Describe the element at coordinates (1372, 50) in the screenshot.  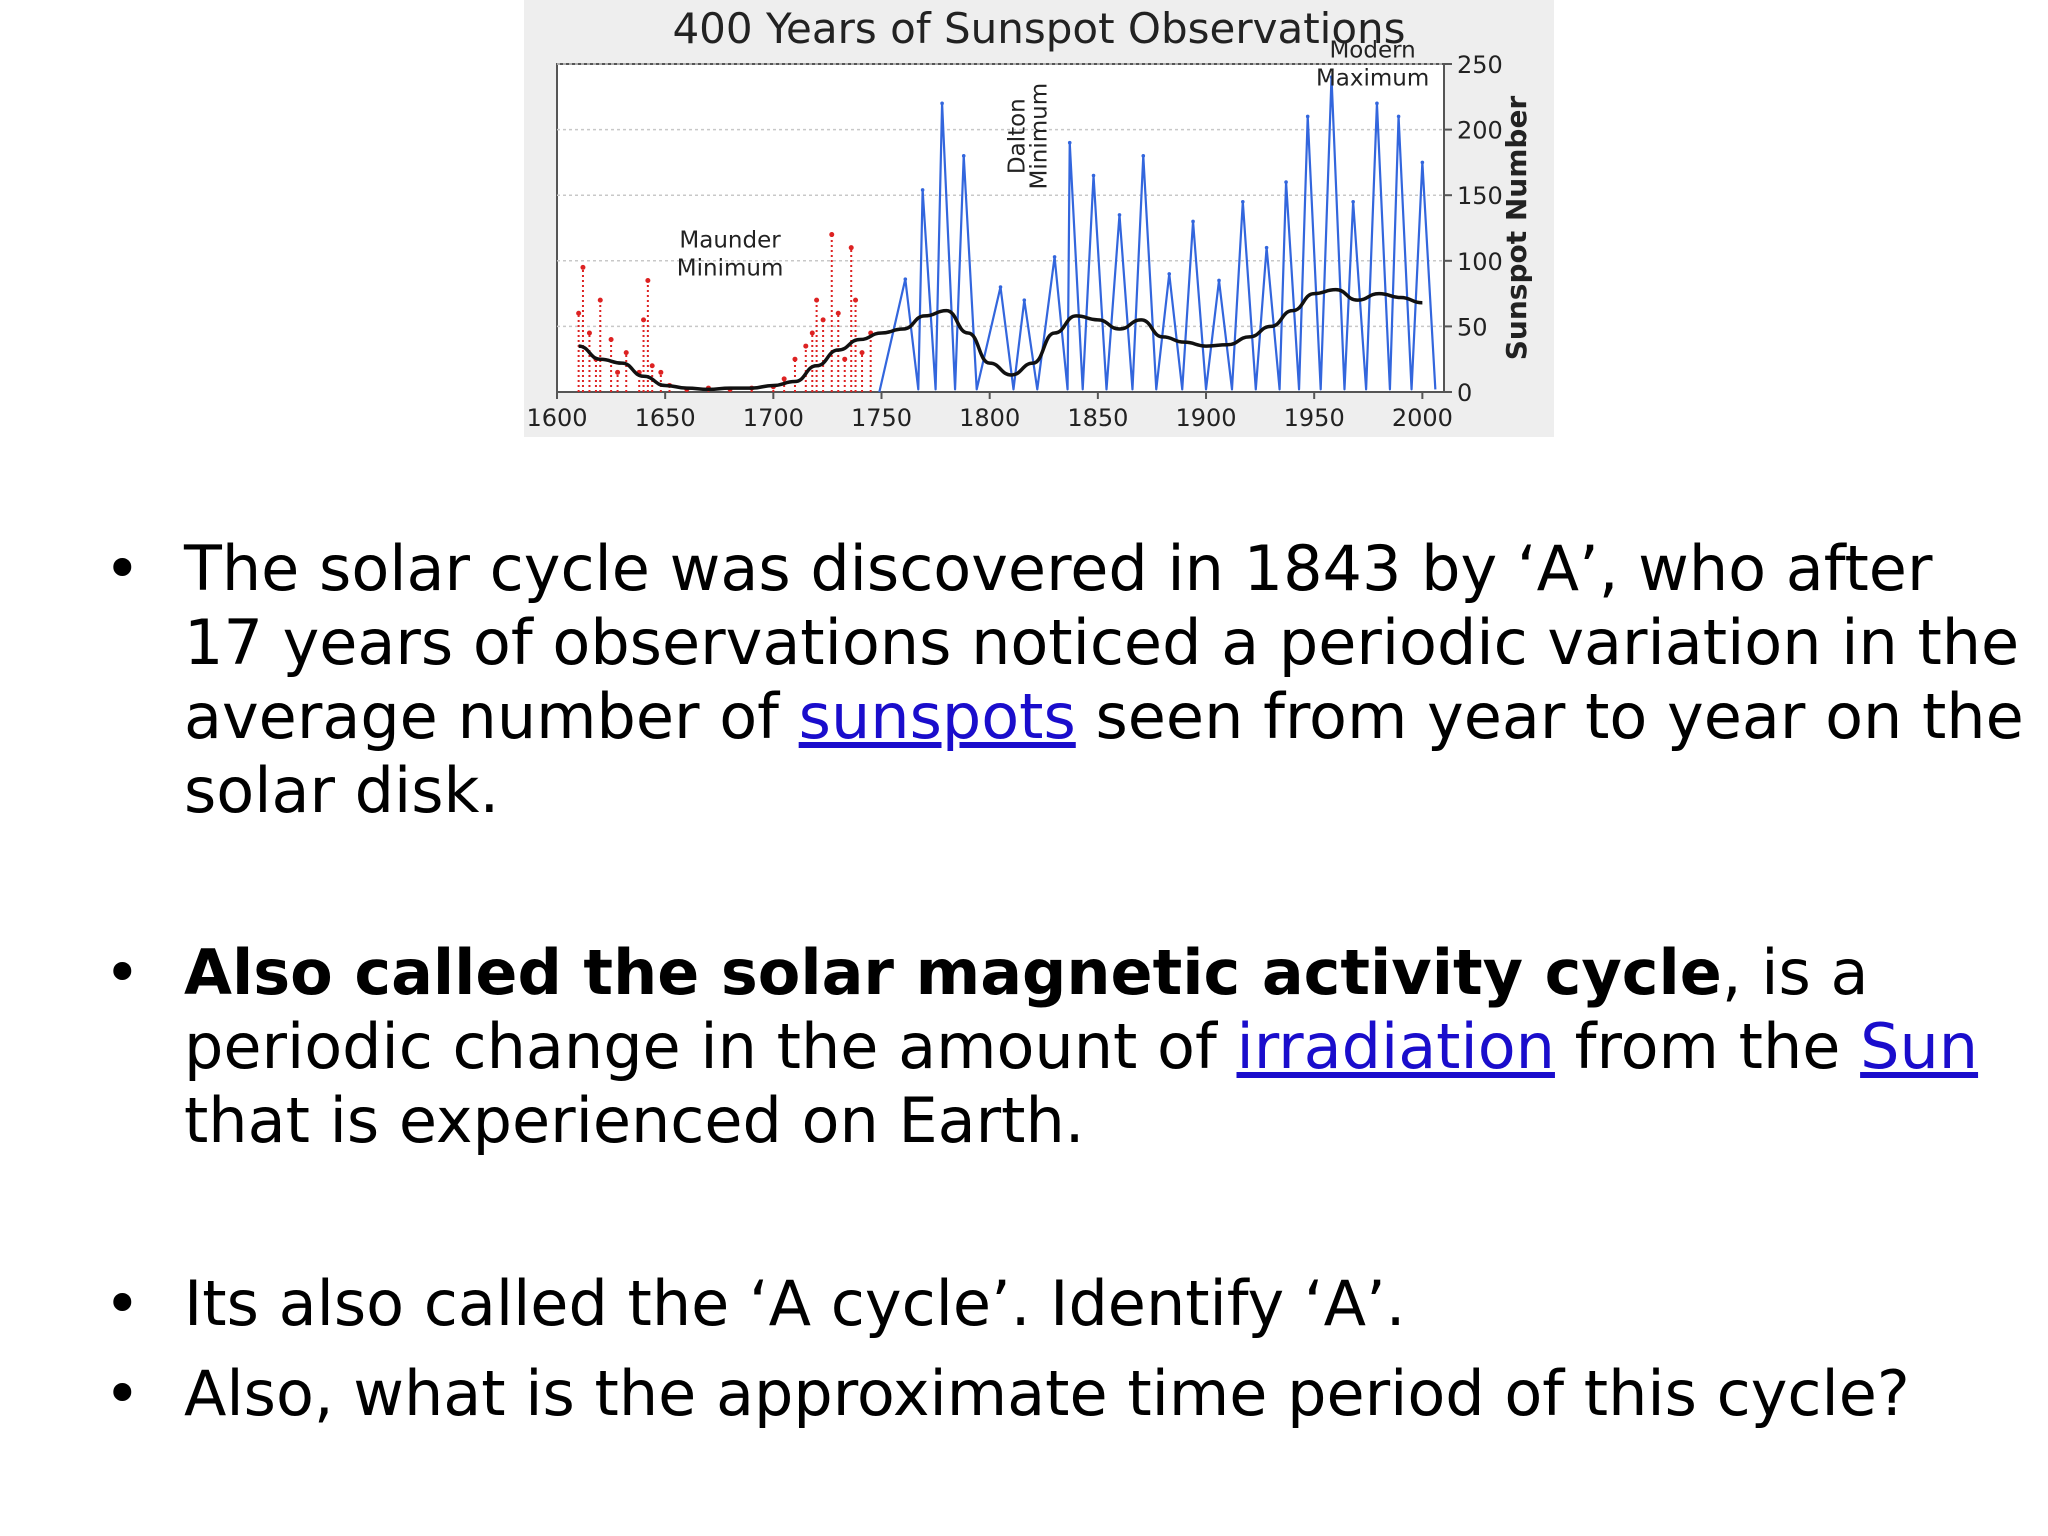
I see `annotation-line: Modern` at that location.